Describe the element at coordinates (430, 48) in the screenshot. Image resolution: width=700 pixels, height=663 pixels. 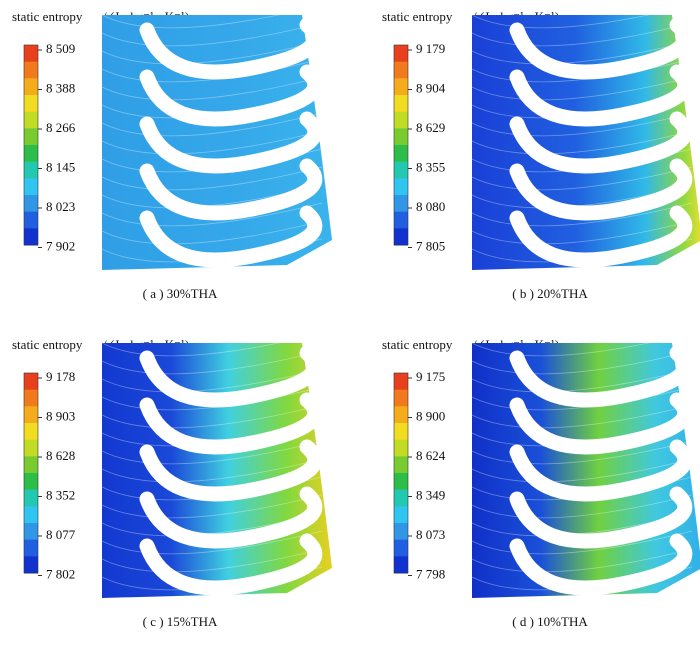
I see `colorbar-label: 9 179` at that location.